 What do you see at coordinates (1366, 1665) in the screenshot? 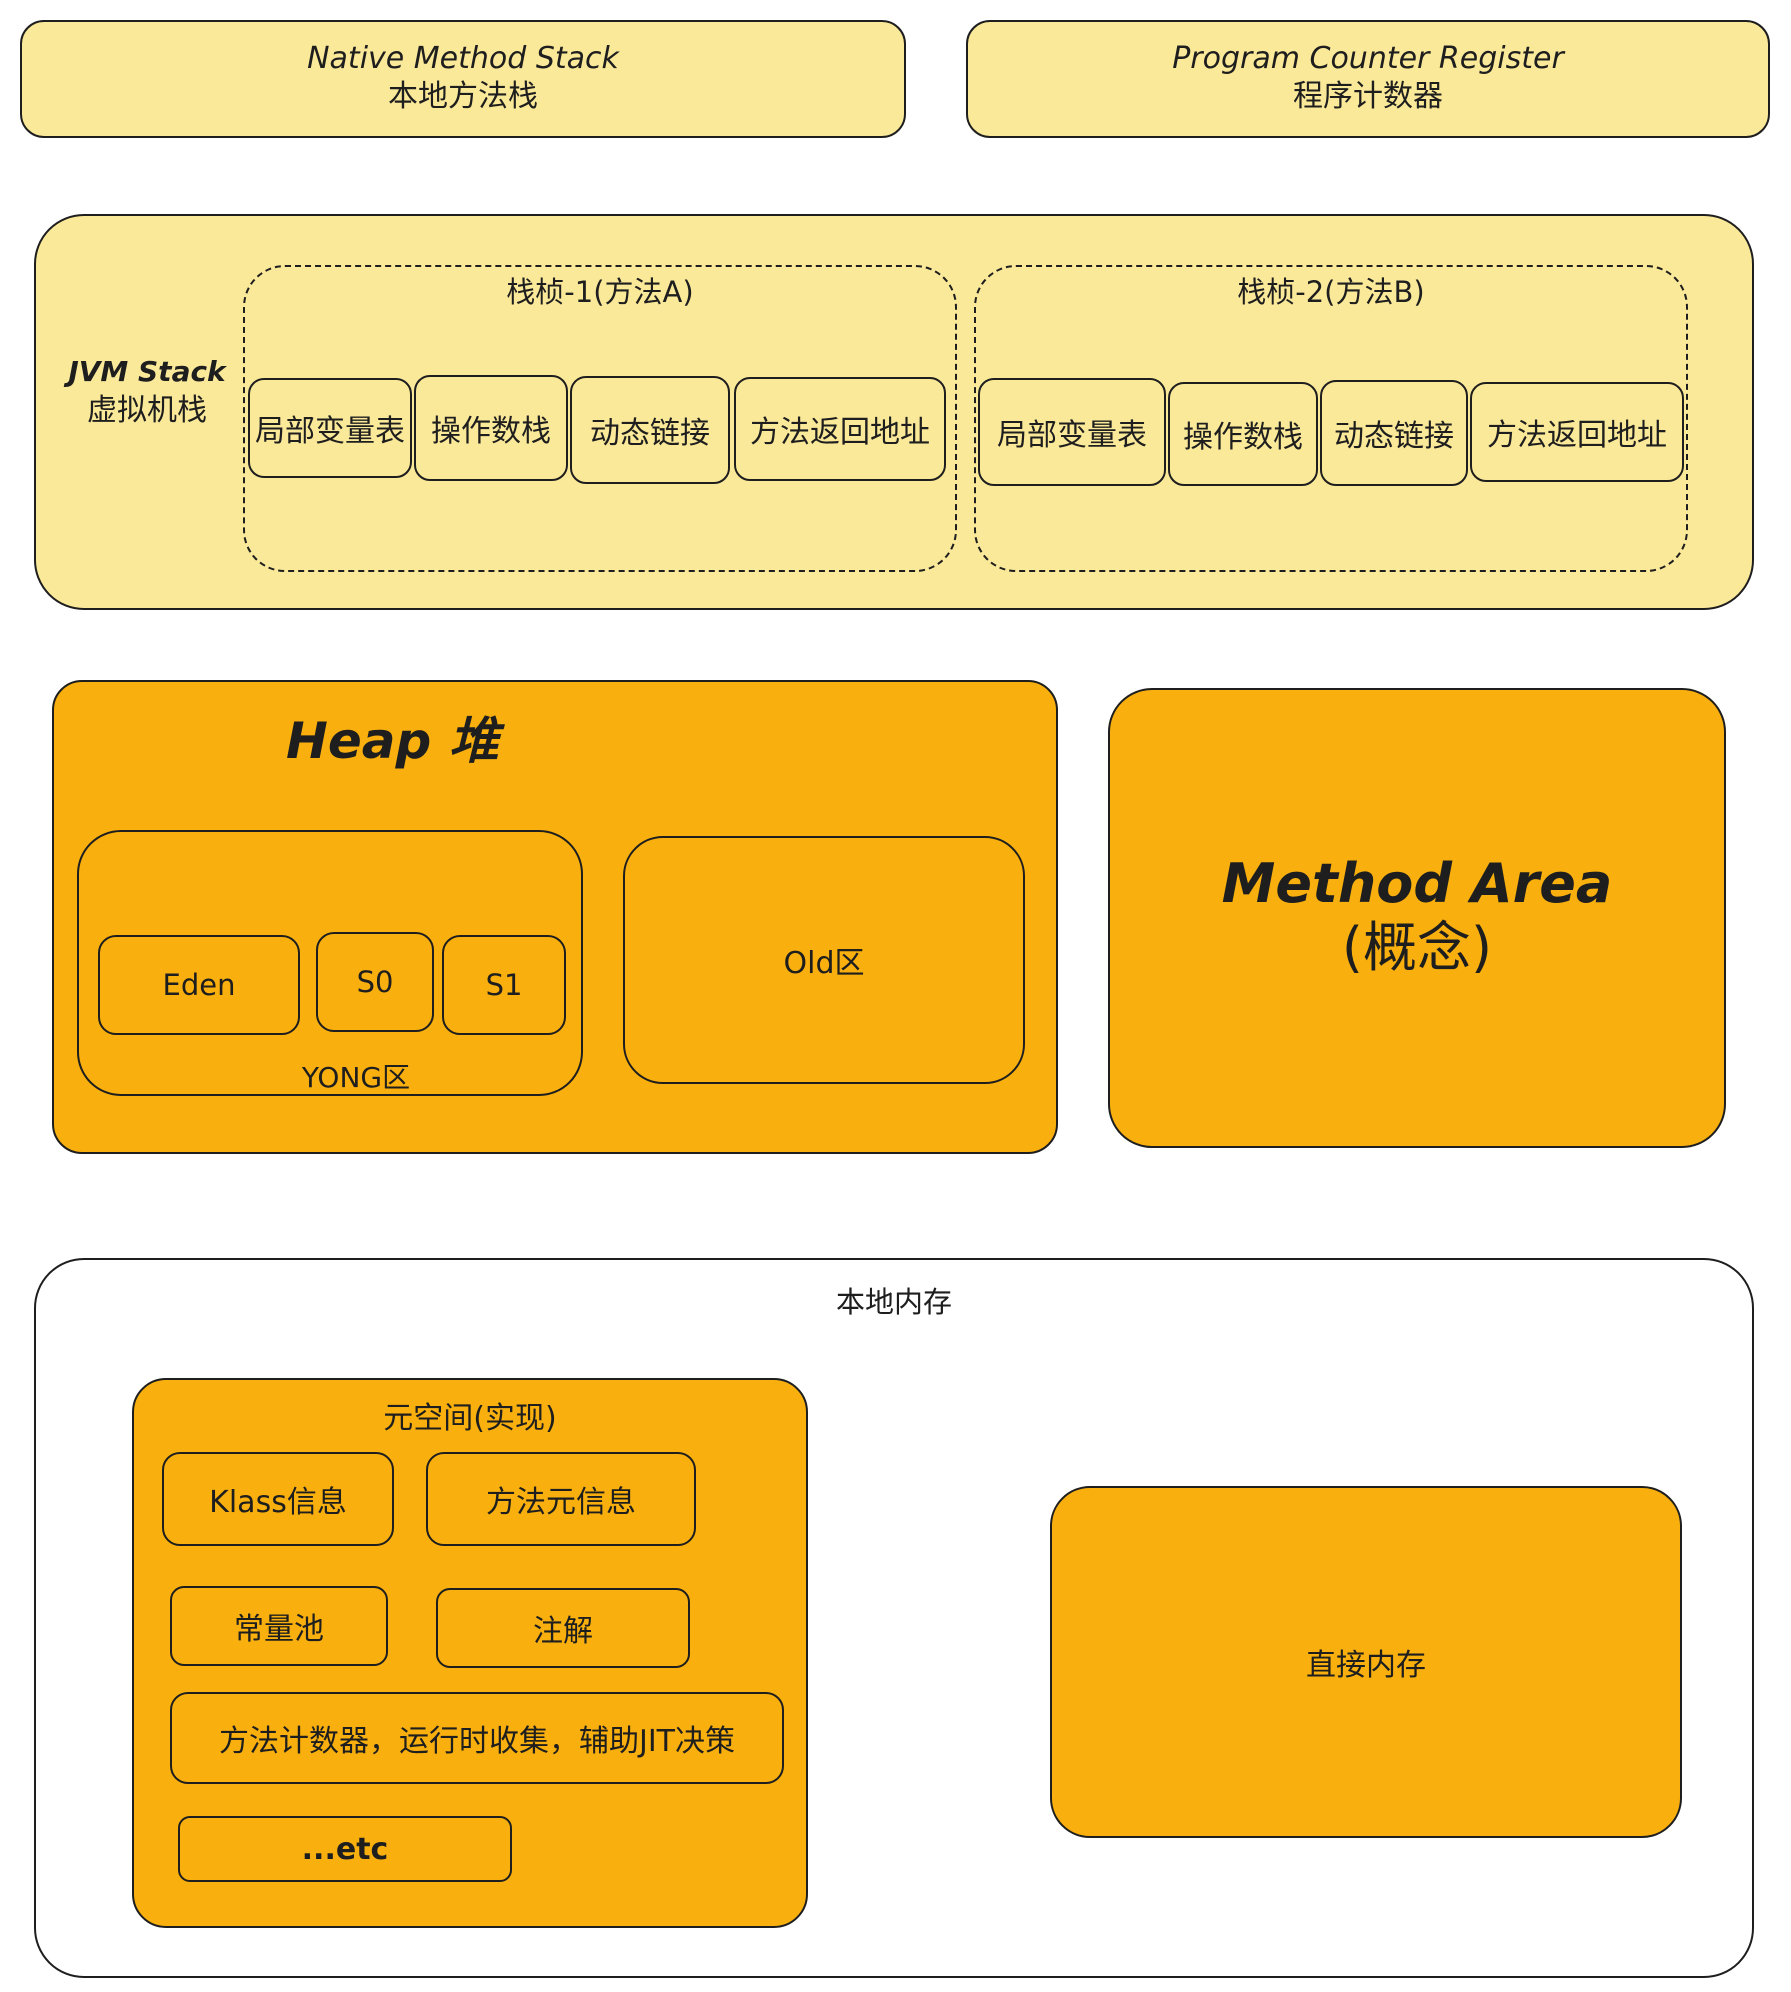
I see `direct-memory-label: 直接内存` at bounding box center [1366, 1665].